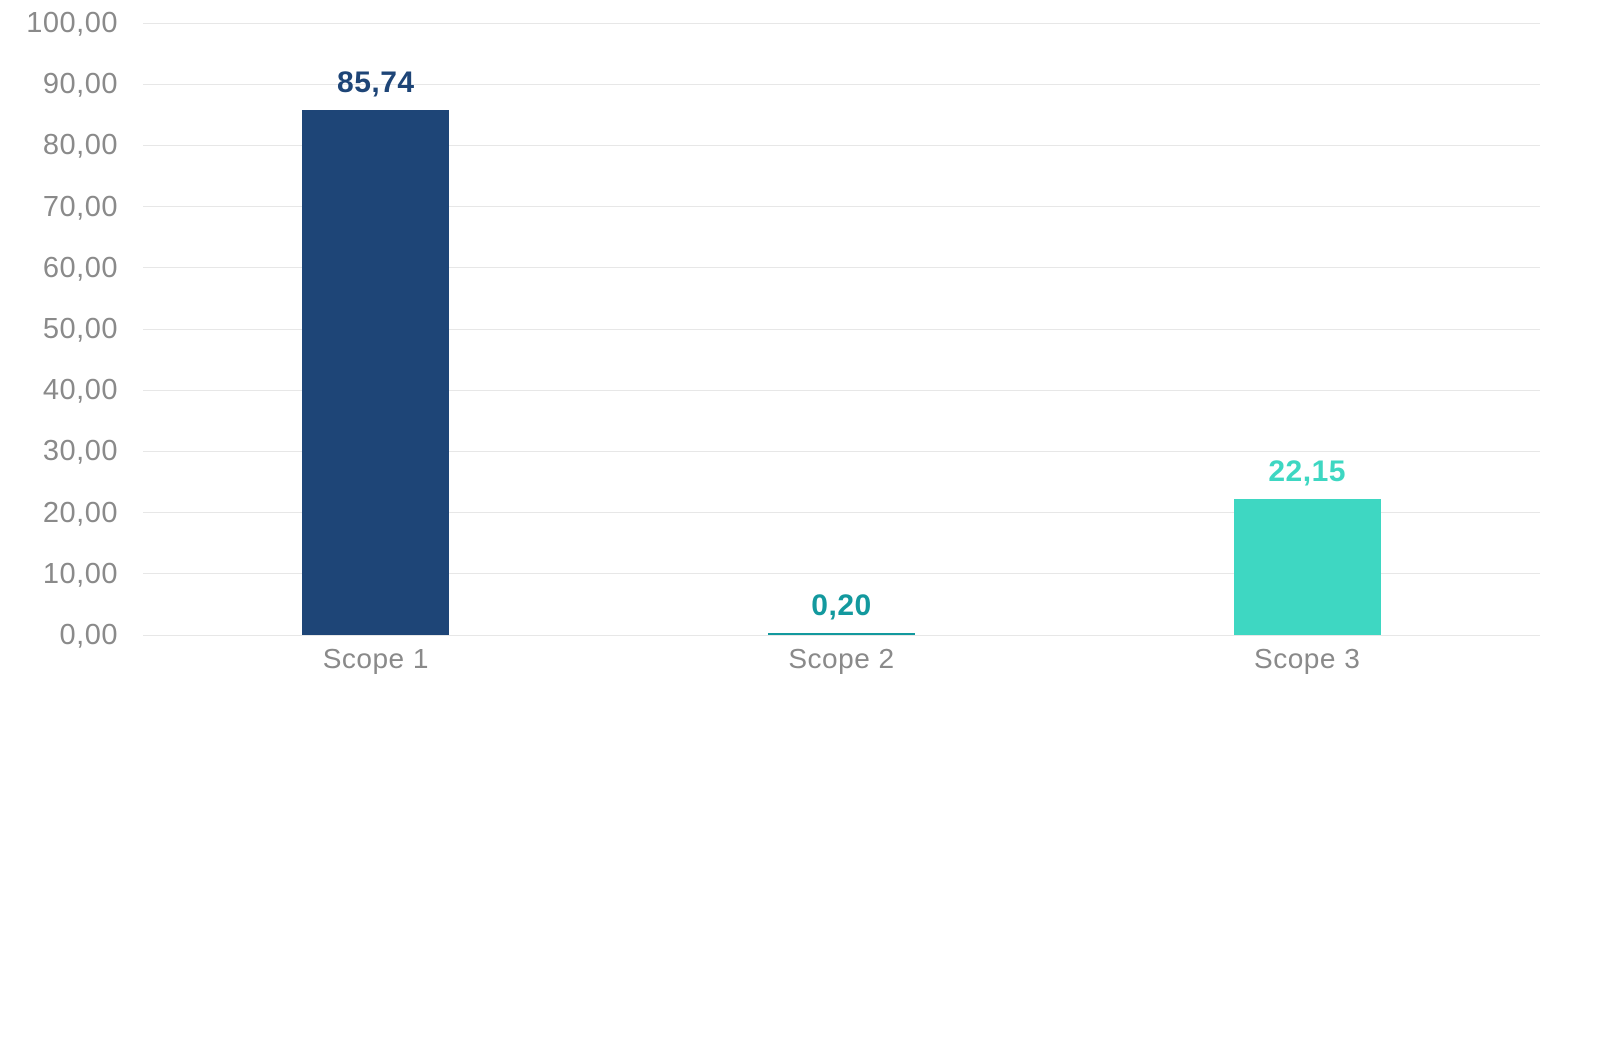  I want to click on y-tick-label: 10,00, so click(80, 573).